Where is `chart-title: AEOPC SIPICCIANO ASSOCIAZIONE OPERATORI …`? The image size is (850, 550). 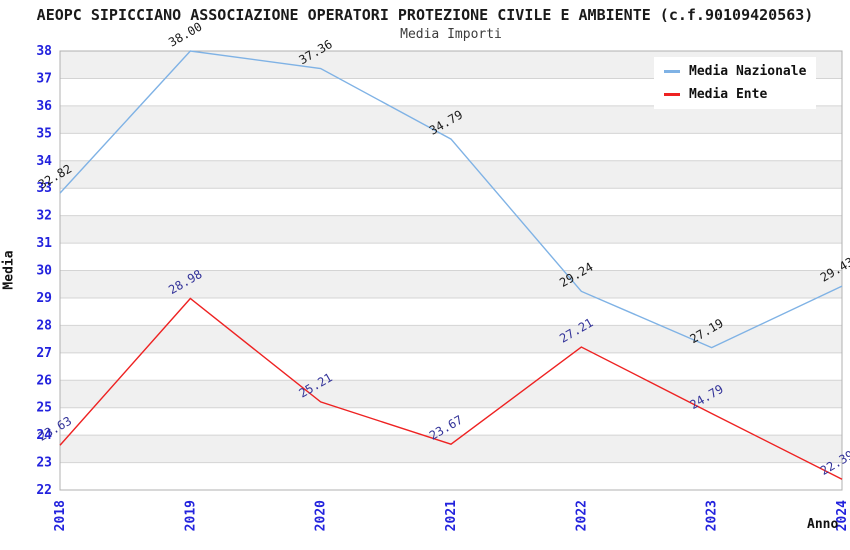
chart-title: AEOPC SIPICCIANO ASSOCIAZIONE OPERATORI … is located at coordinates (425, 15).